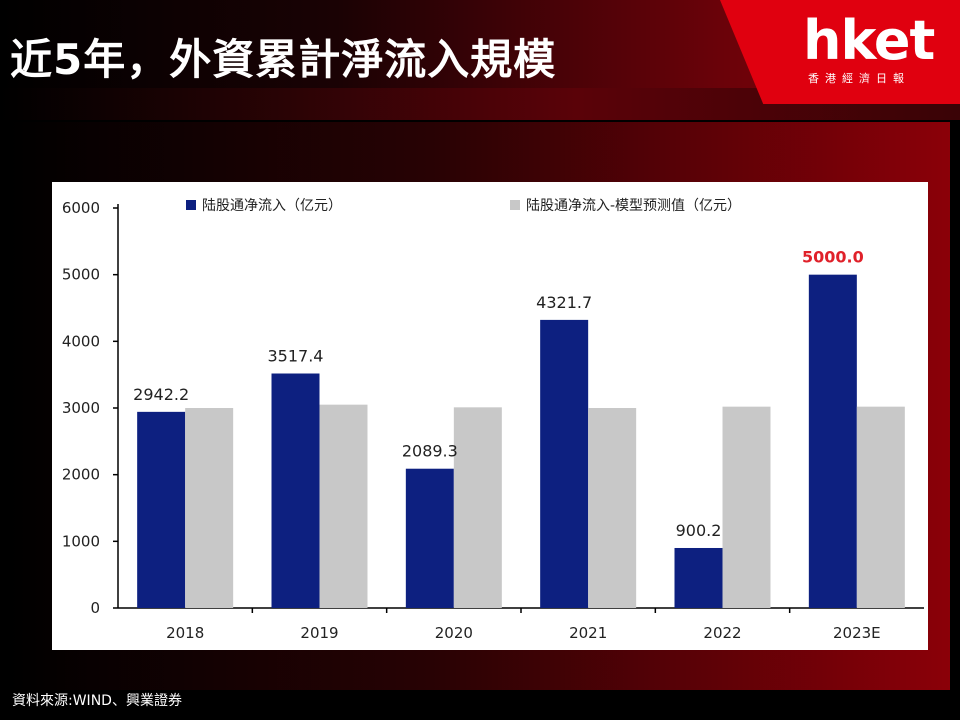  I want to click on logo-subtitle: 香港經濟日報, so click(859, 78).